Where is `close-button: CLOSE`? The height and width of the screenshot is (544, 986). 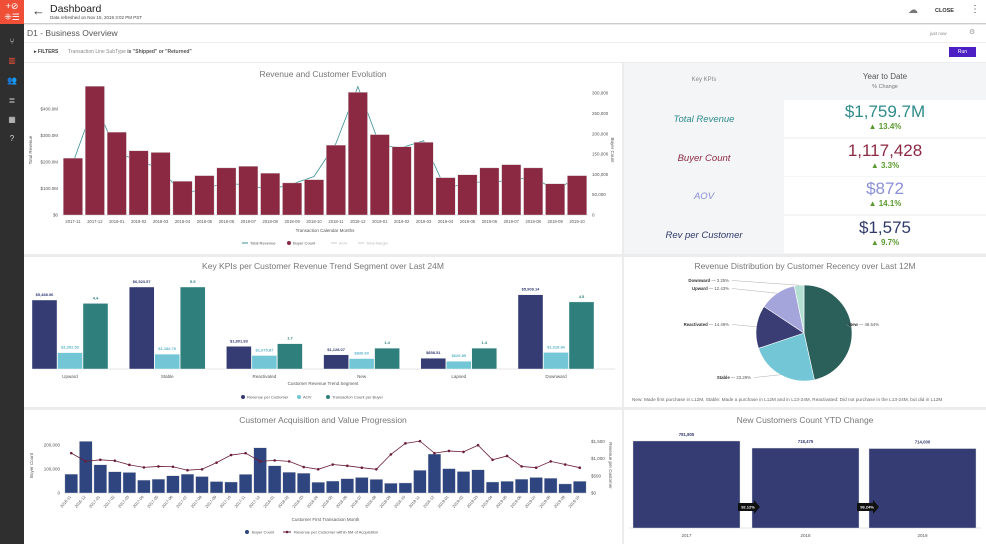
close-button: CLOSE is located at coordinates (944, 11).